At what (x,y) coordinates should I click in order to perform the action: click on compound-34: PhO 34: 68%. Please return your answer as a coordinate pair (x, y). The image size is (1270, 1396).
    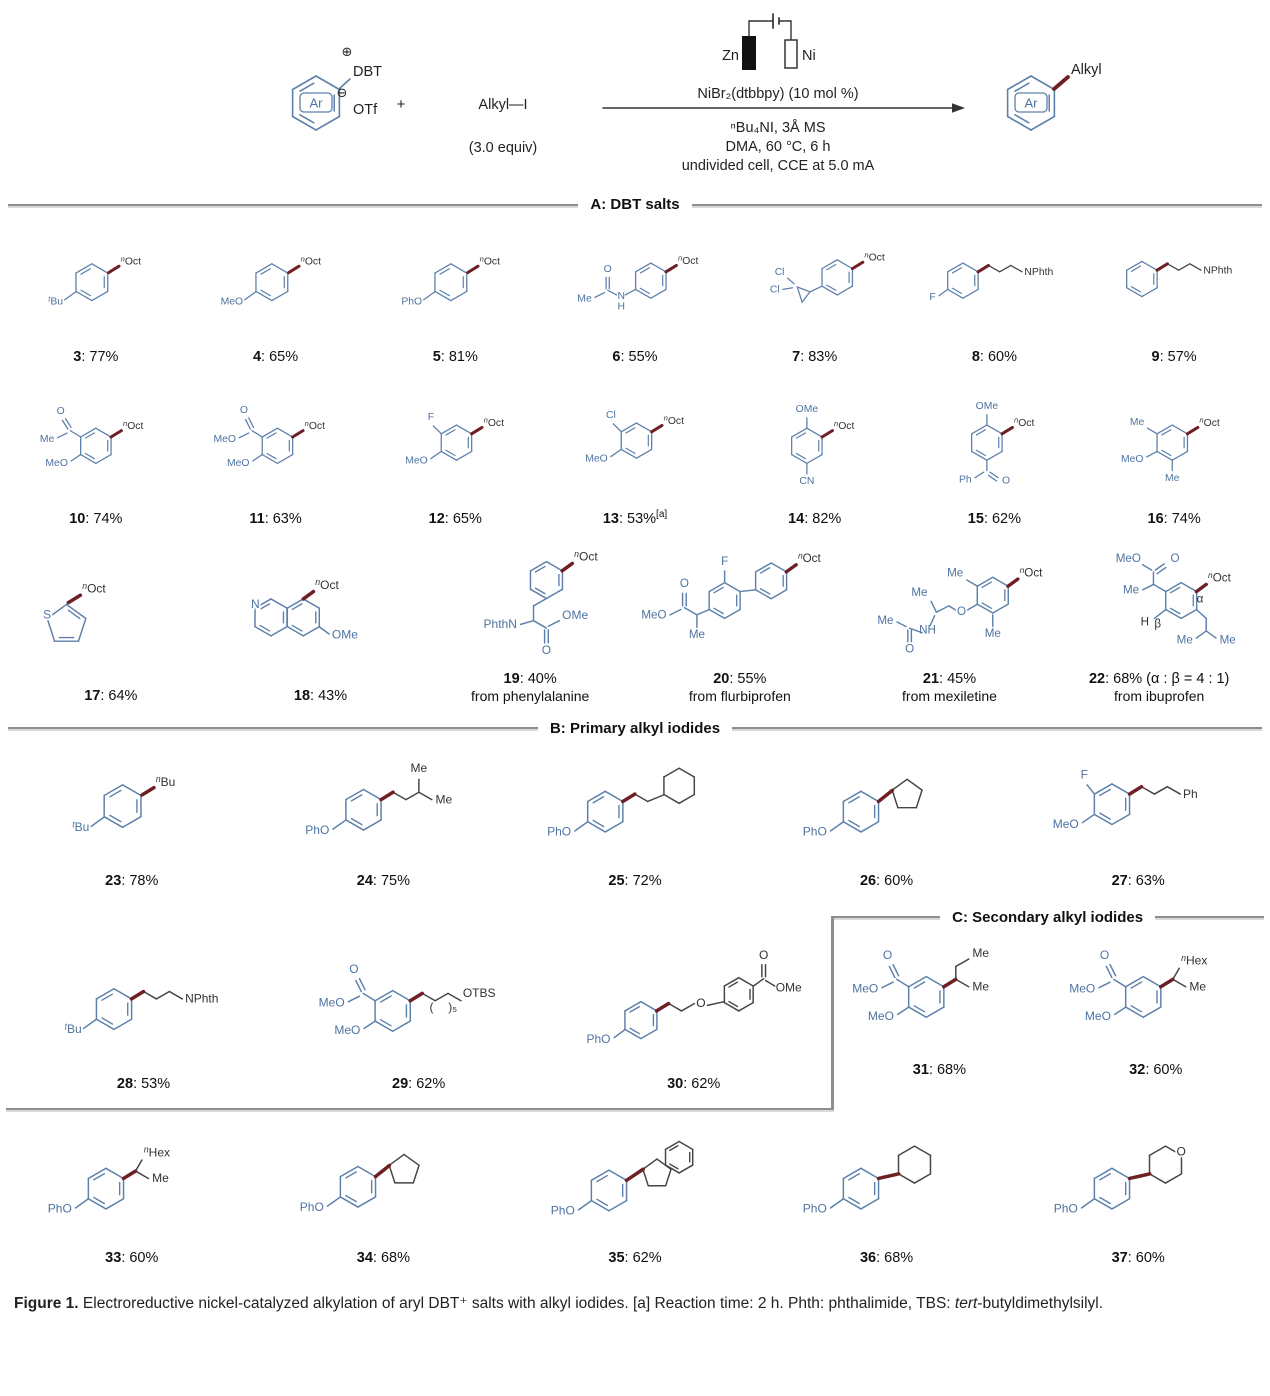
    Looking at the image, I should click on (384, 1195).